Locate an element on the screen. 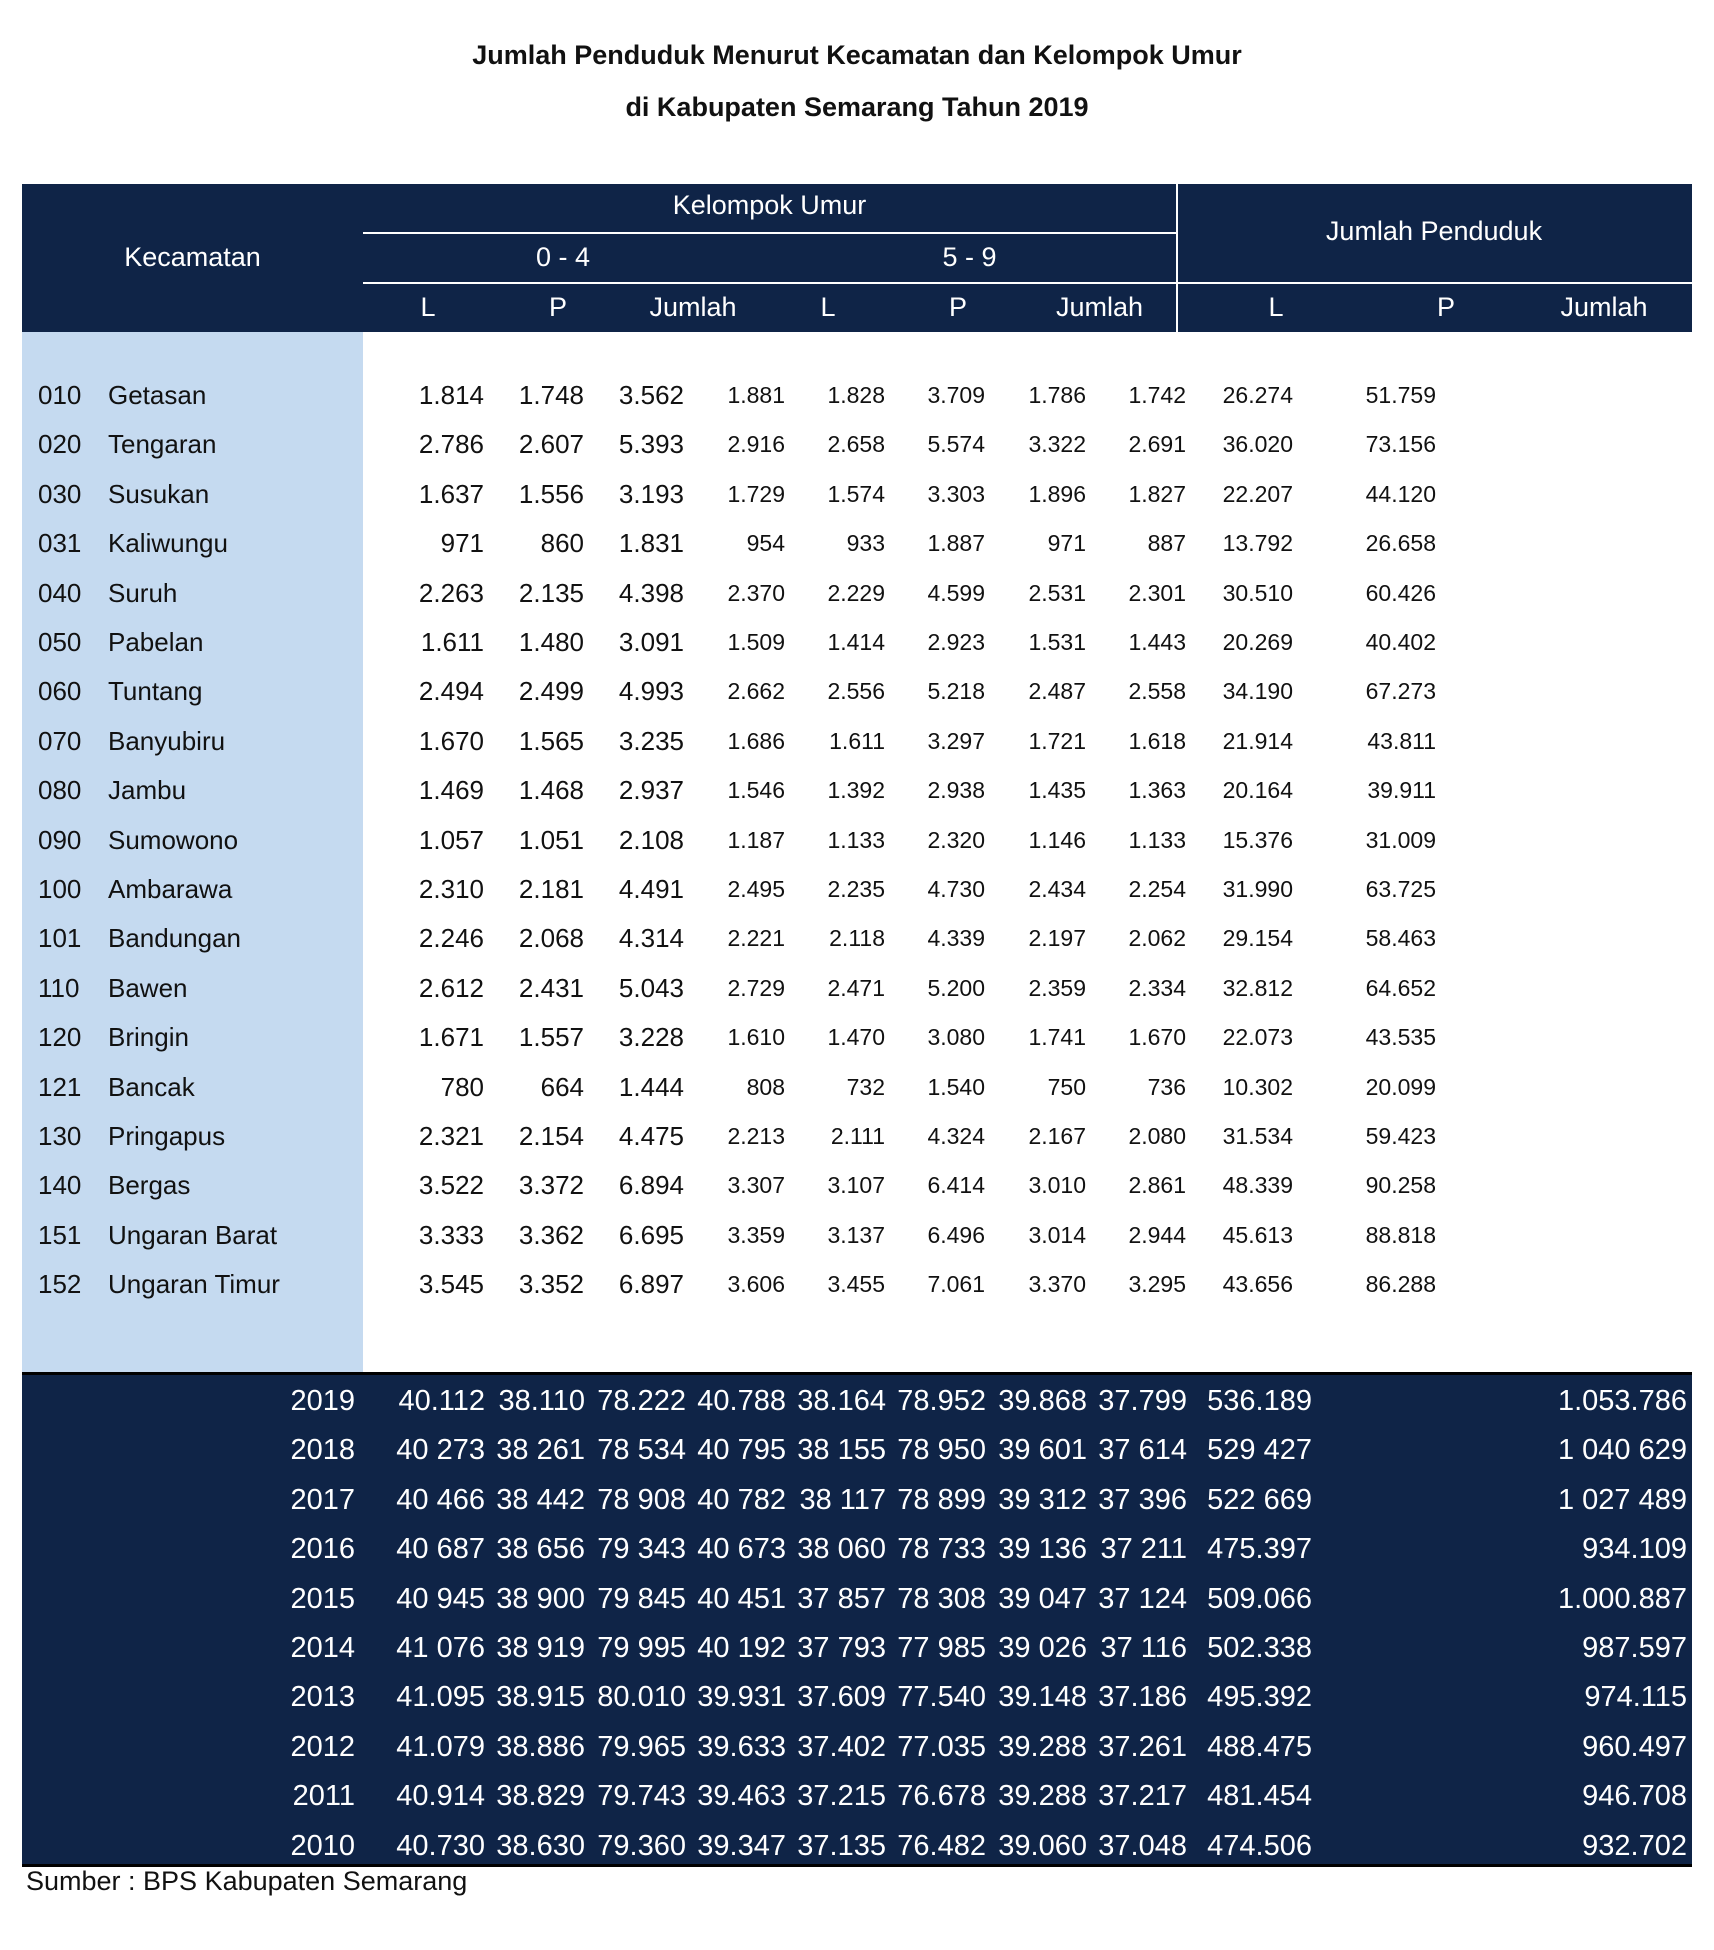 This screenshot has width=1714, height=1950. table-cell: 4.491 is located at coordinates (651, 889).